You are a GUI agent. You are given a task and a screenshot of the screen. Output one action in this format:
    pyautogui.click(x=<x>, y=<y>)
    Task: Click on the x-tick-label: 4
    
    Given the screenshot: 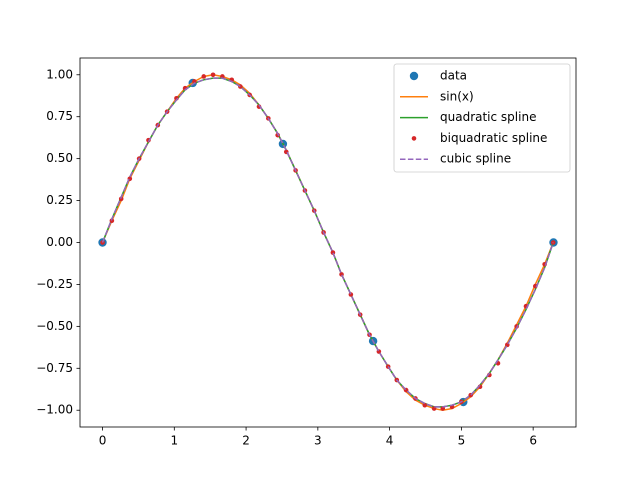 What is the action you would take?
    pyautogui.click(x=390, y=441)
    